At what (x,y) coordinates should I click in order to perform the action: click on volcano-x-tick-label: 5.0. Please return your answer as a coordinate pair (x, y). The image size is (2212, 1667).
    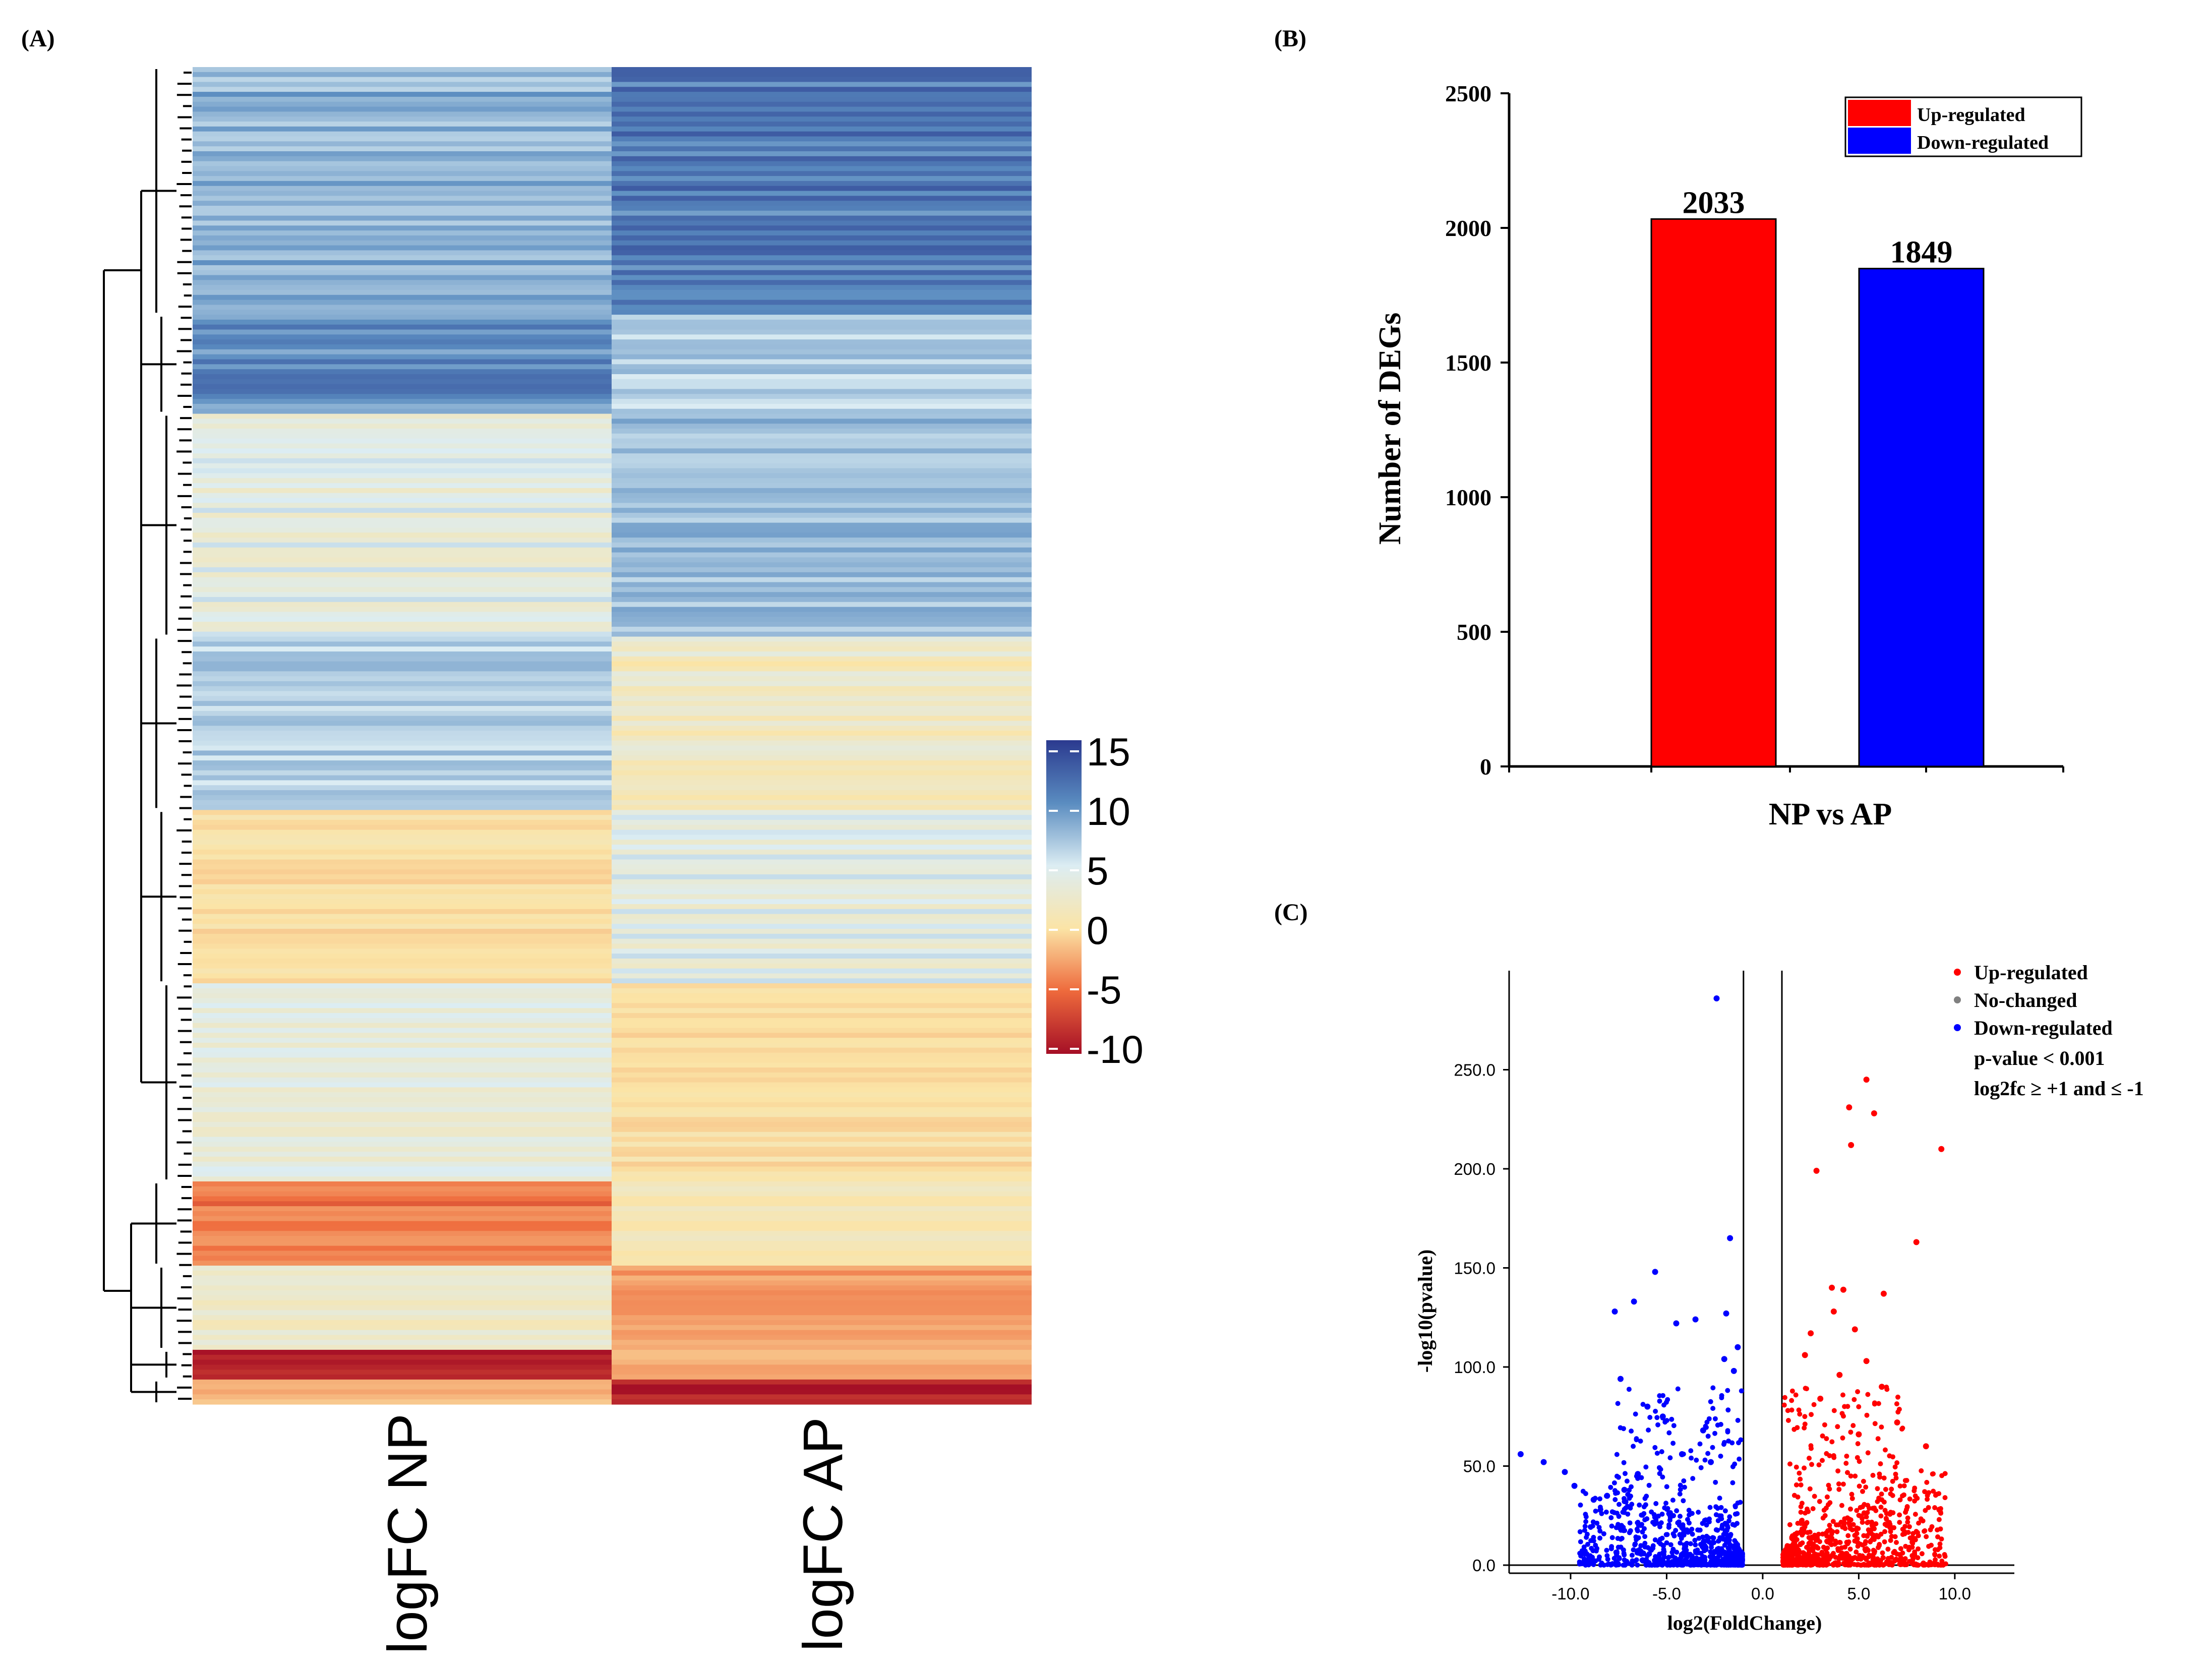
    Looking at the image, I should click on (1858, 1593).